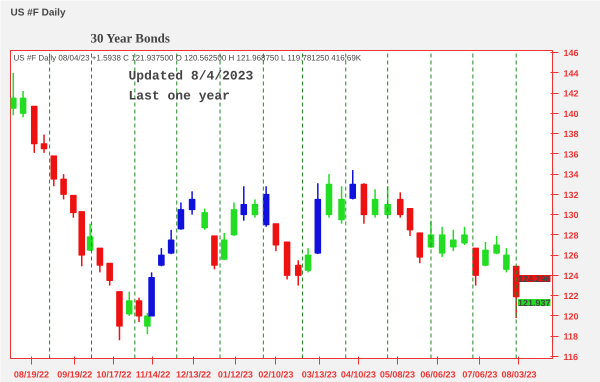  Describe the element at coordinates (571, 316) in the screenshot. I see `y-tick-label: 120` at that location.